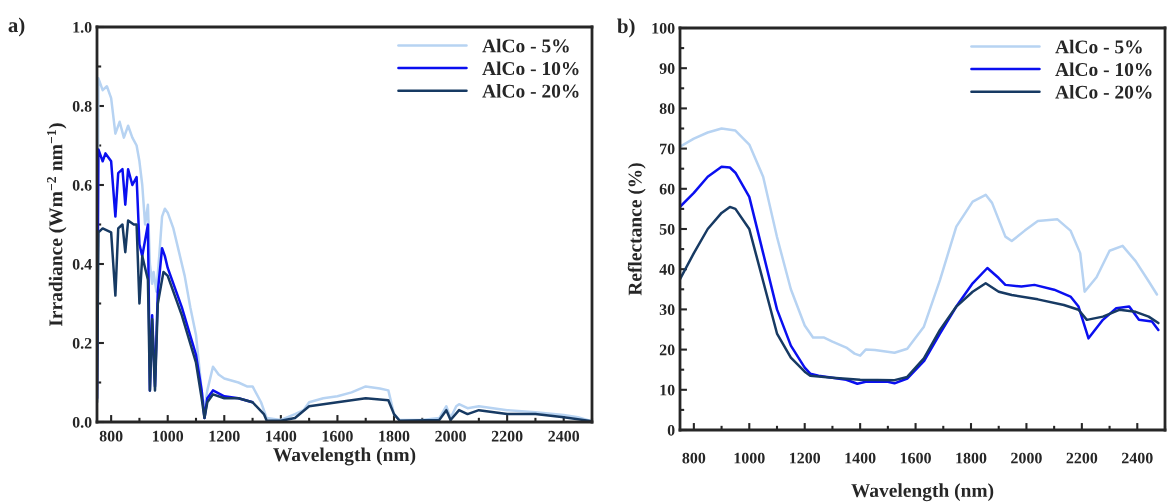  Describe the element at coordinates (667, 109) in the screenshot. I see `y-tick-label: 80` at that location.